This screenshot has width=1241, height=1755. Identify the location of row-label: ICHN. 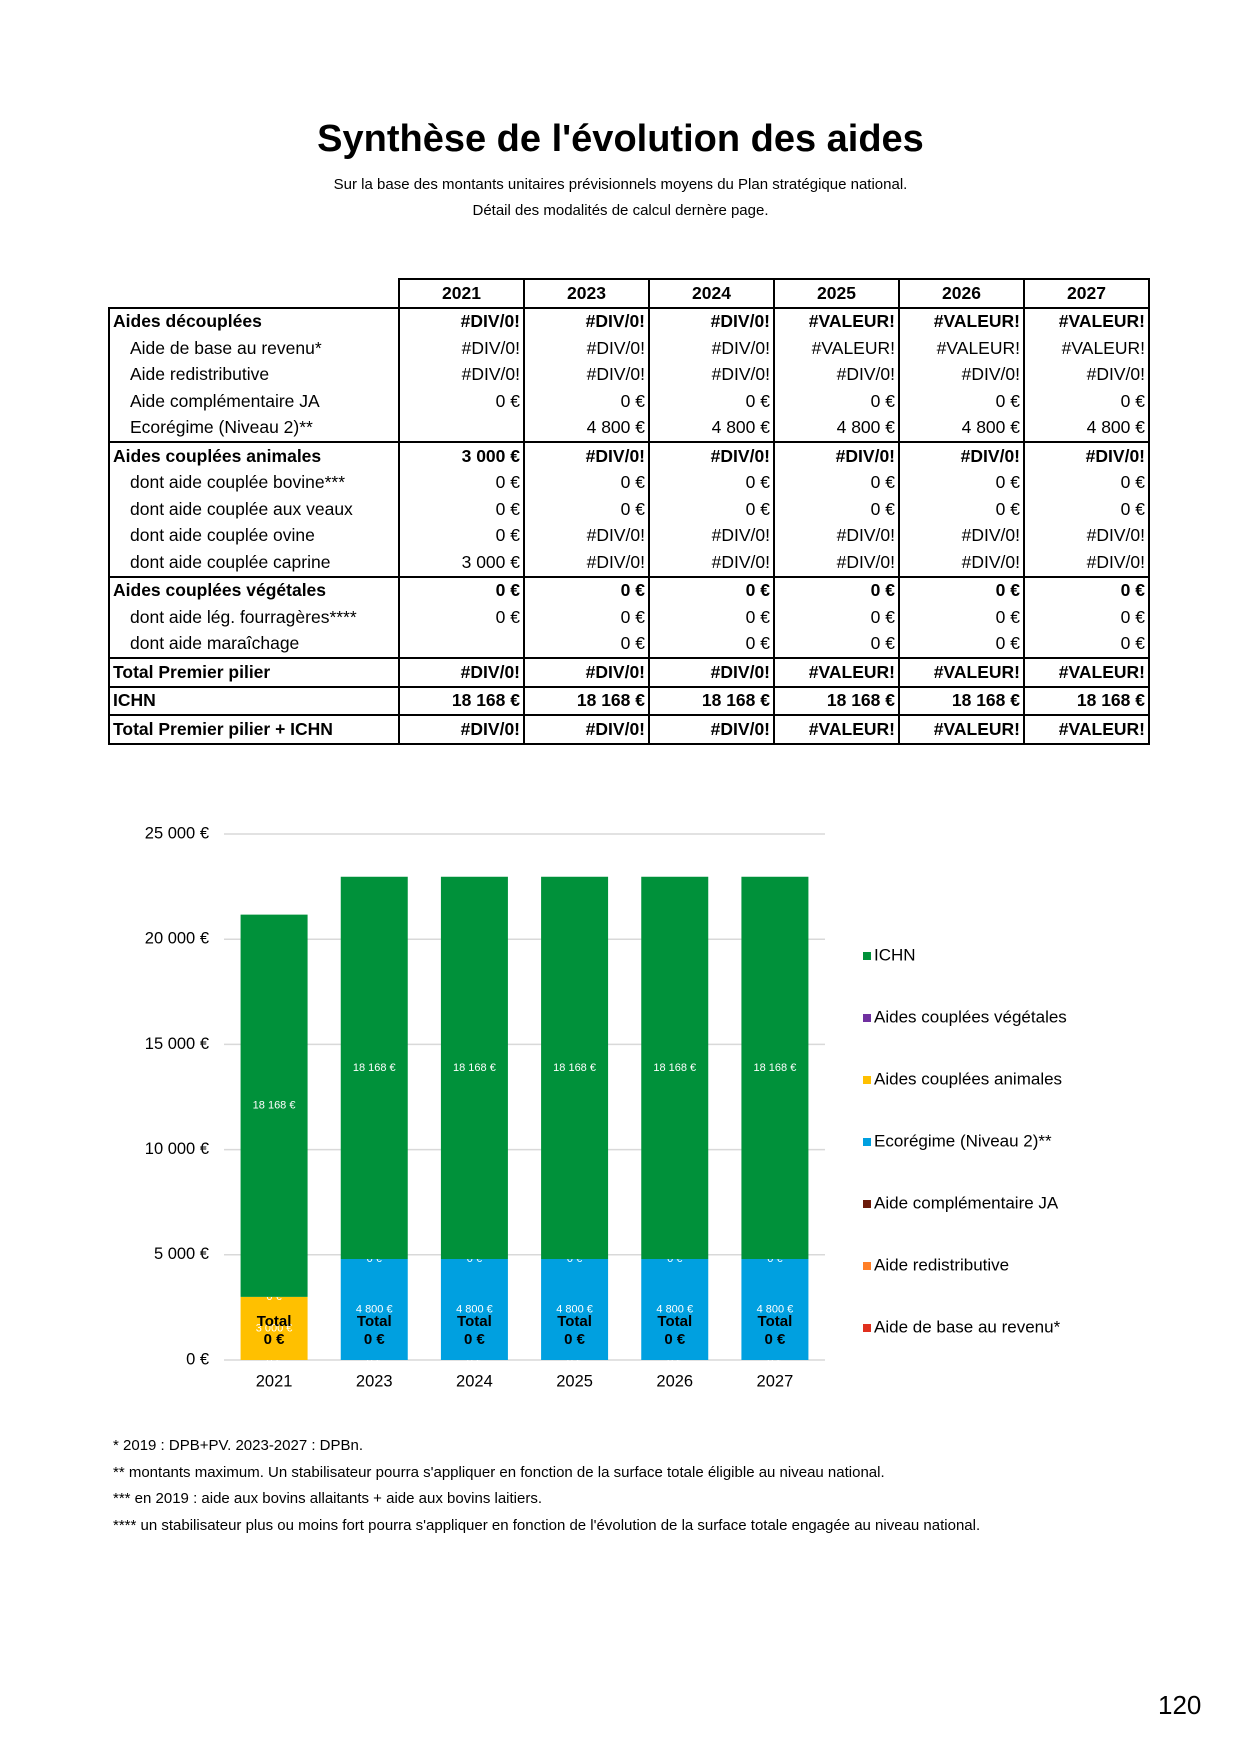
(254, 700).